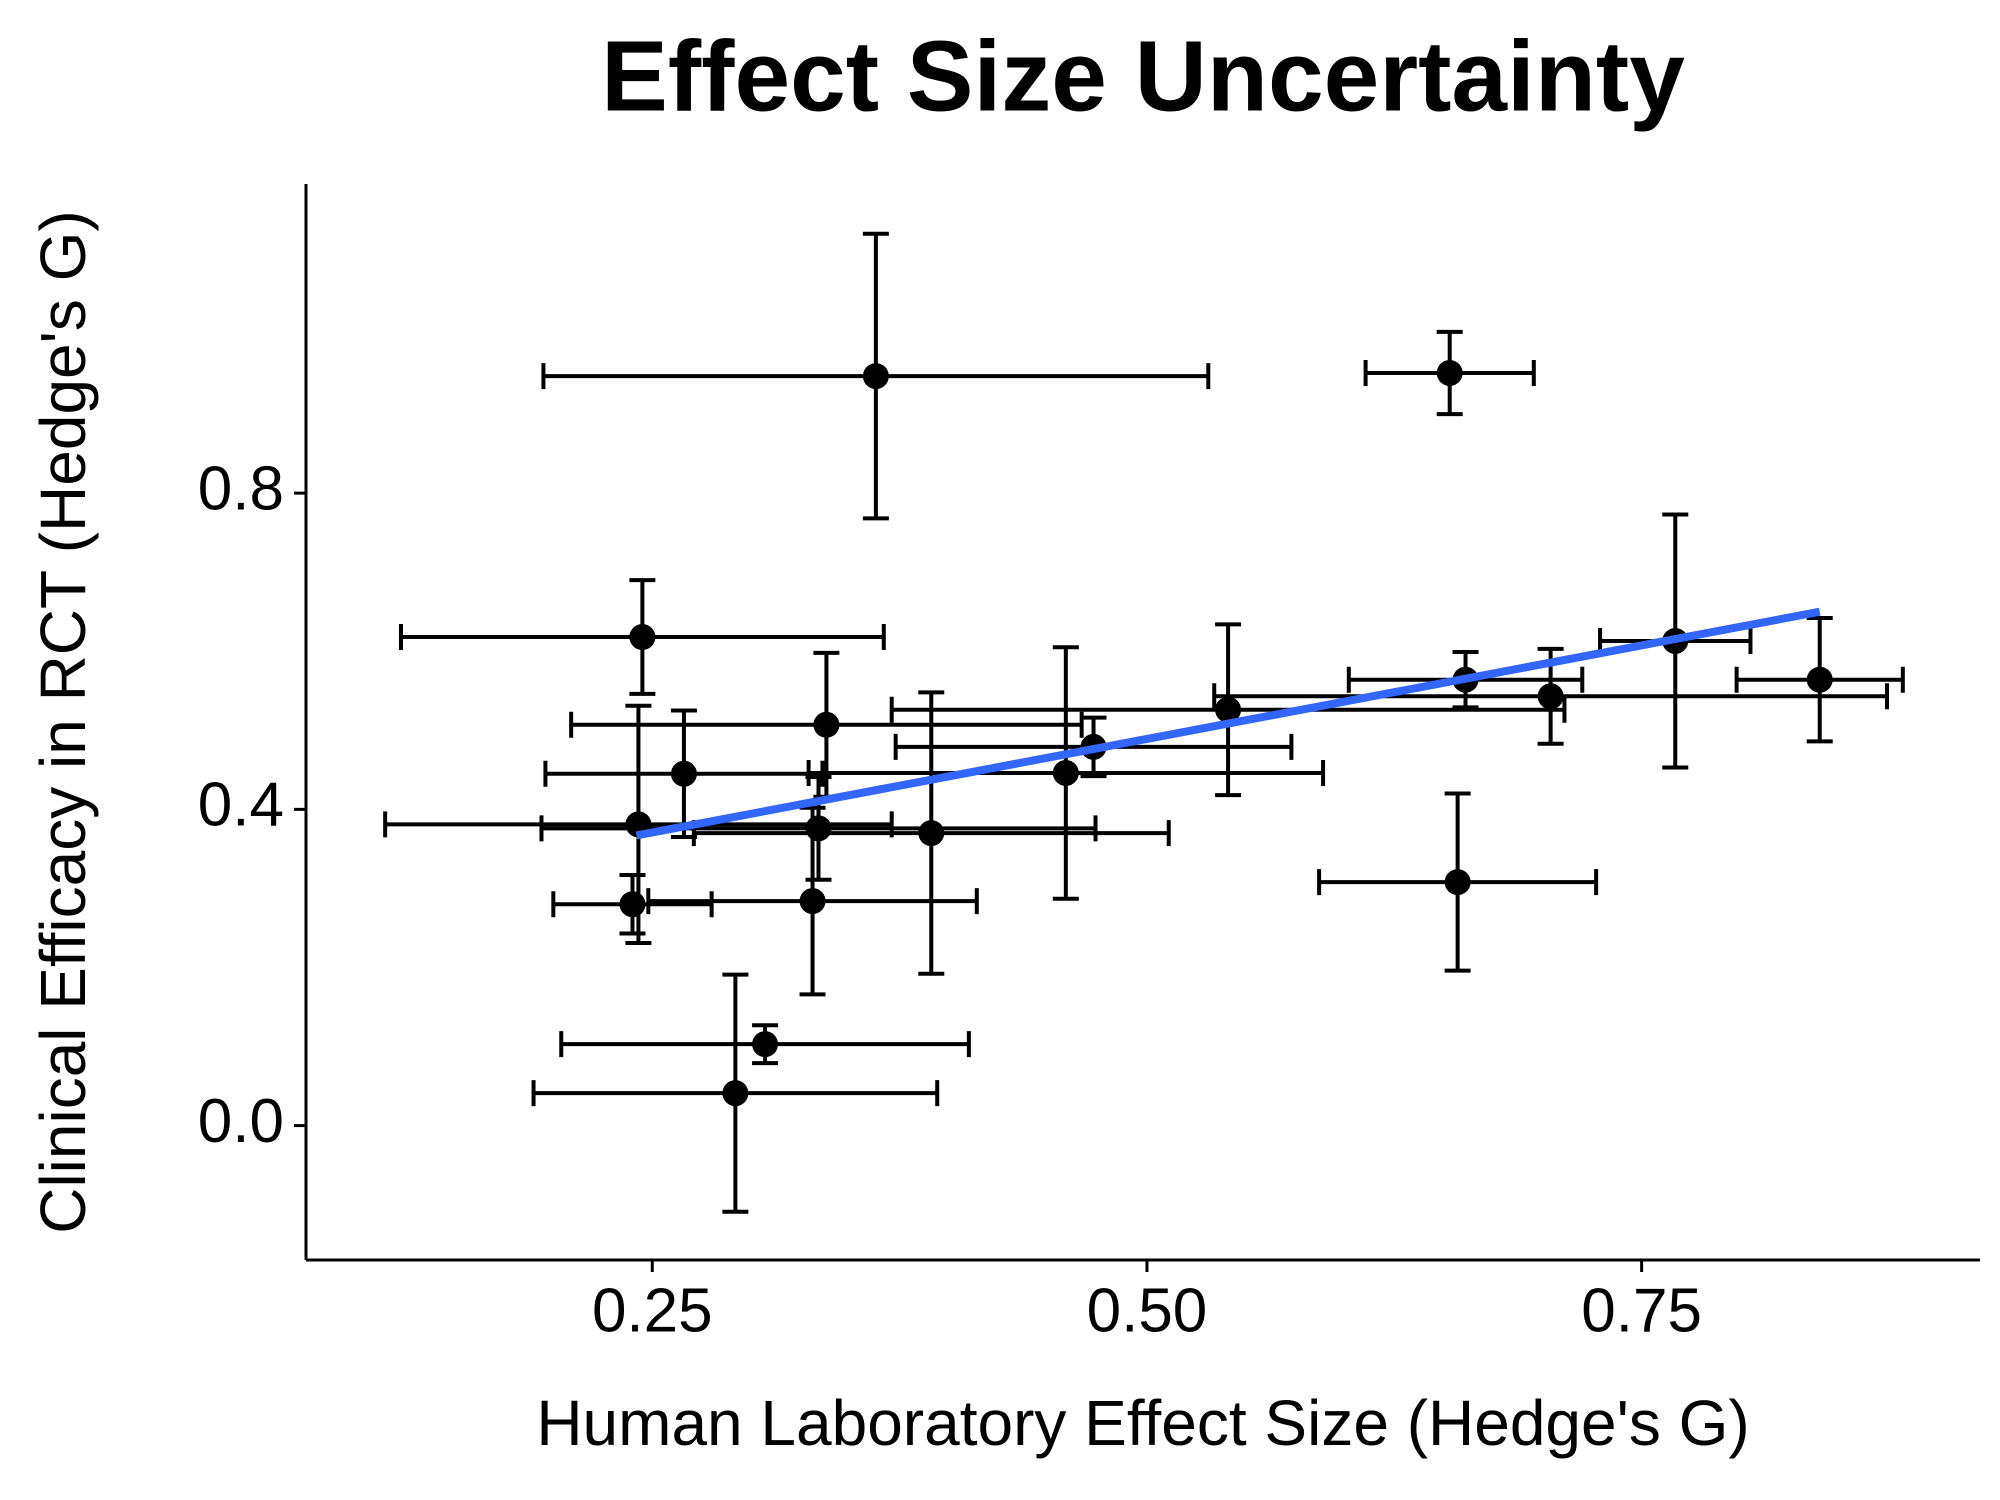 Image resolution: width=2000 pixels, height=1500 pixels. Describe the element at coordinates (1228, 723) in the screenshot. I see `trend-line` at that location.